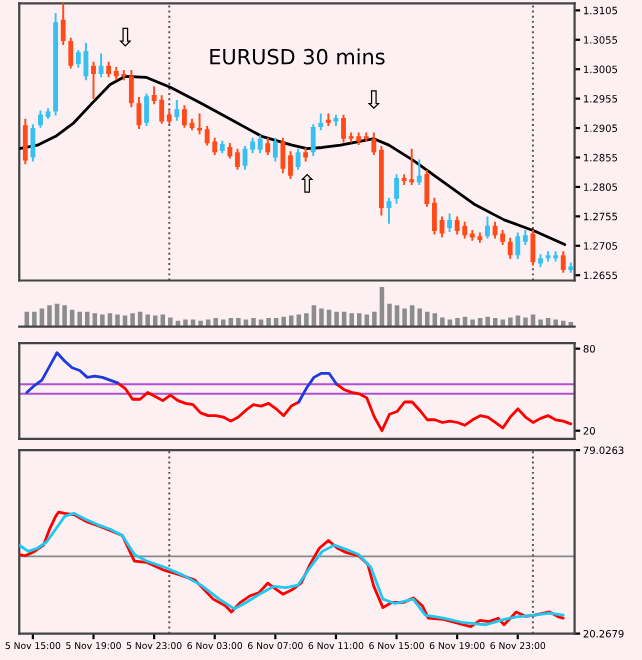 The width and height of the screenshot is (642, 660). I want to click on annotation: ⇧, so click(307, 183).